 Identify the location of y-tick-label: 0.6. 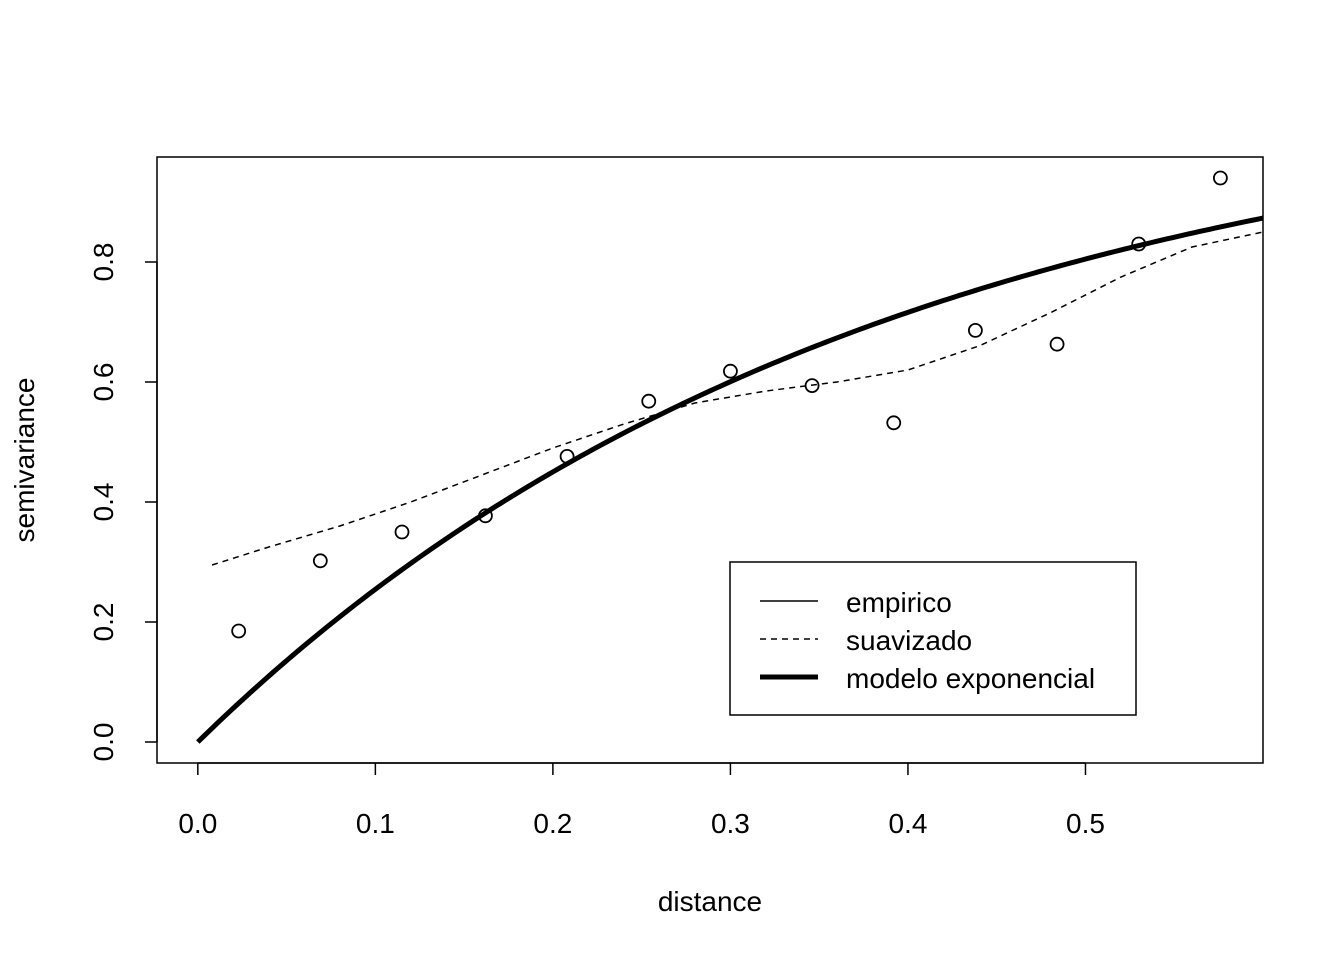
(103, 382).